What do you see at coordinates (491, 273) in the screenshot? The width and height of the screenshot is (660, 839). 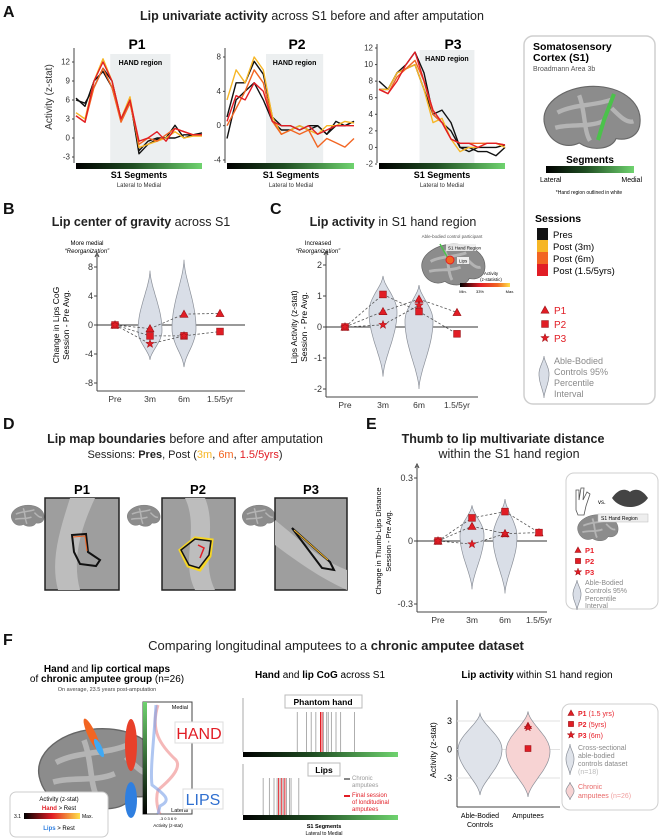 I see `inset-activity: Activity` at bounding box center [491, 273].